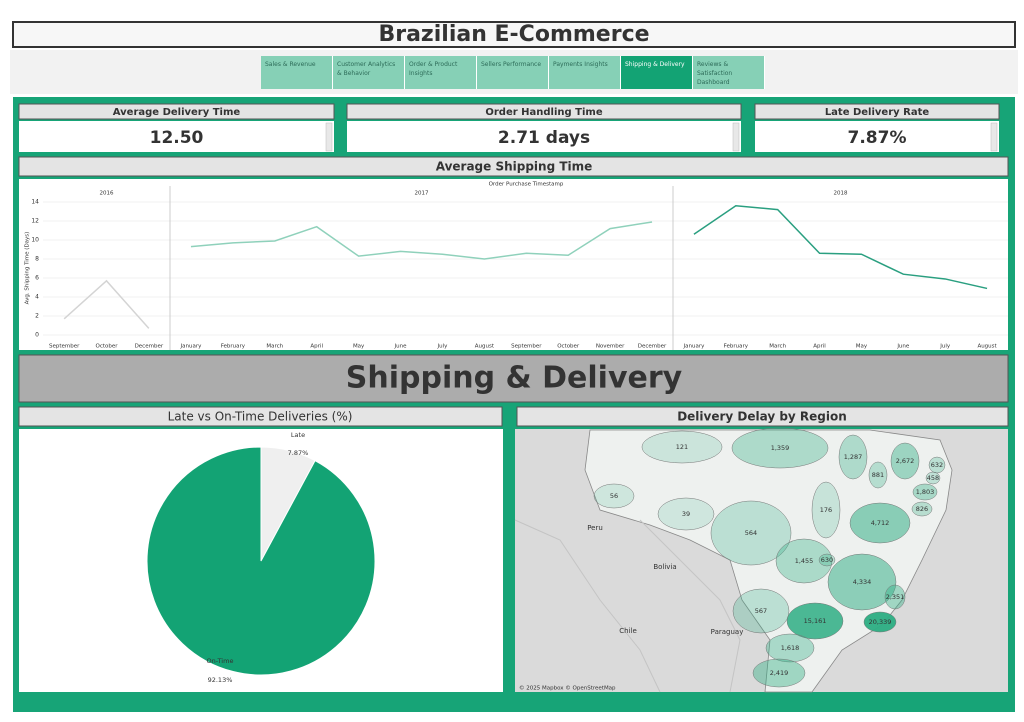 Image resolution: width=1024 pixels, height=722 pixels. I want to click on kpi-box, so click(176, 136).